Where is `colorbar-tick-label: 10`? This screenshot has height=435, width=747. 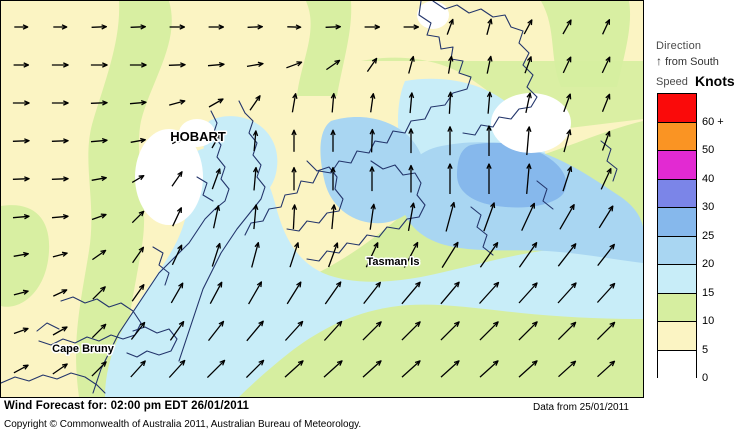 colorbar-tick-label: 10 is located at coordinates (708, 321).